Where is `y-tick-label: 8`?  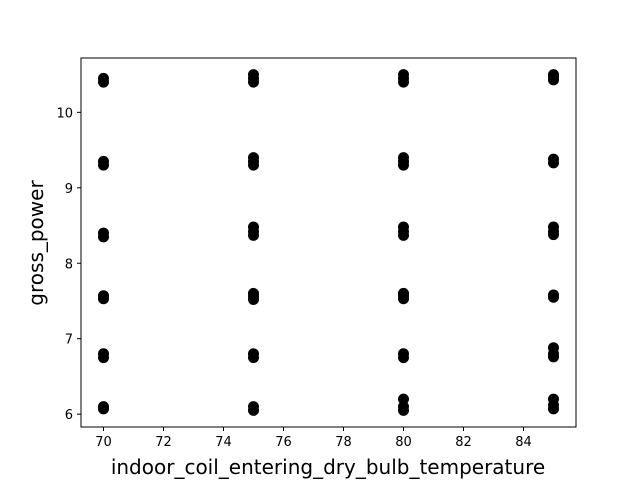
y-tick-label: 8 is located at coordinates (69, 264).